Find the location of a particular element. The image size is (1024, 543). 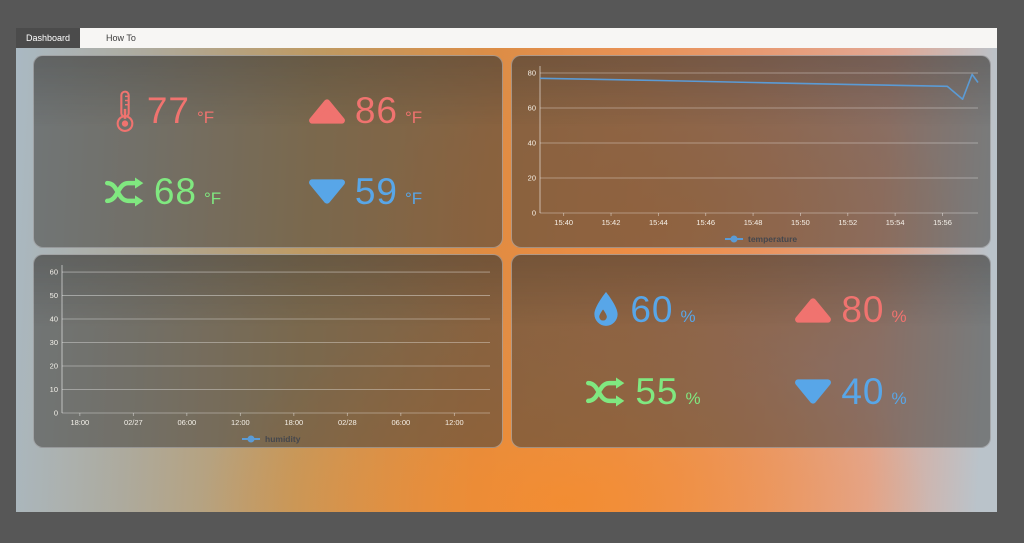

svg-text: 15:40 is located at coordinates (563, 222).